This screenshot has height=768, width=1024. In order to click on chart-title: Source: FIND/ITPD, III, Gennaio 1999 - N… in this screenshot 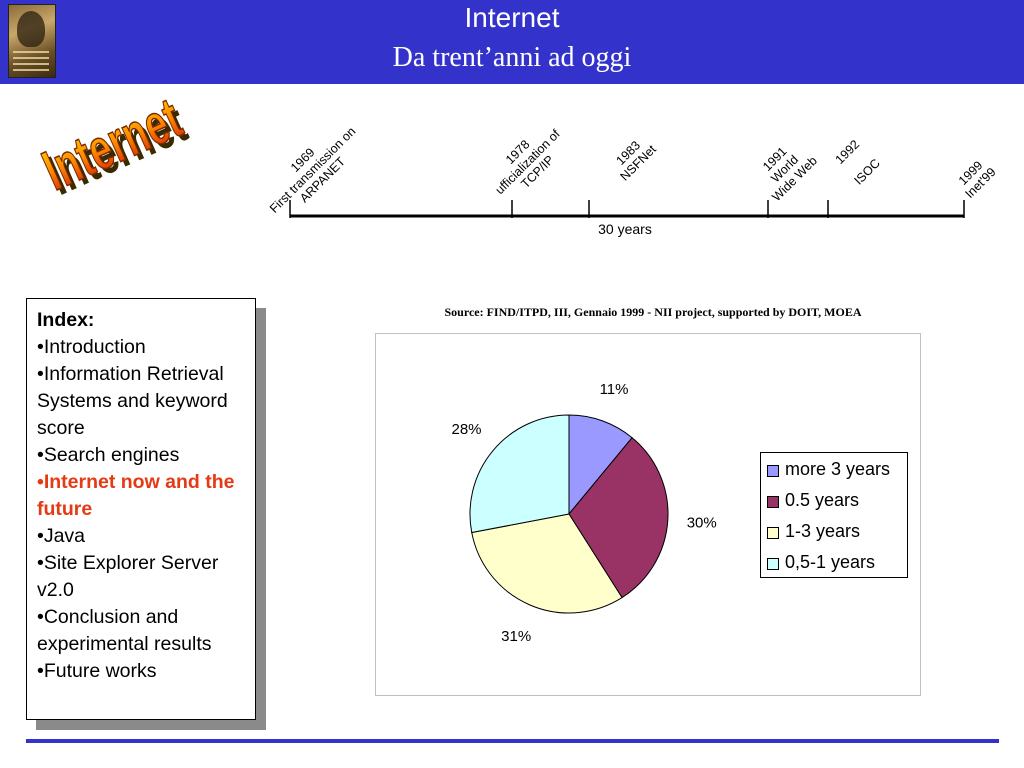, I will do `click(653, 312)`.